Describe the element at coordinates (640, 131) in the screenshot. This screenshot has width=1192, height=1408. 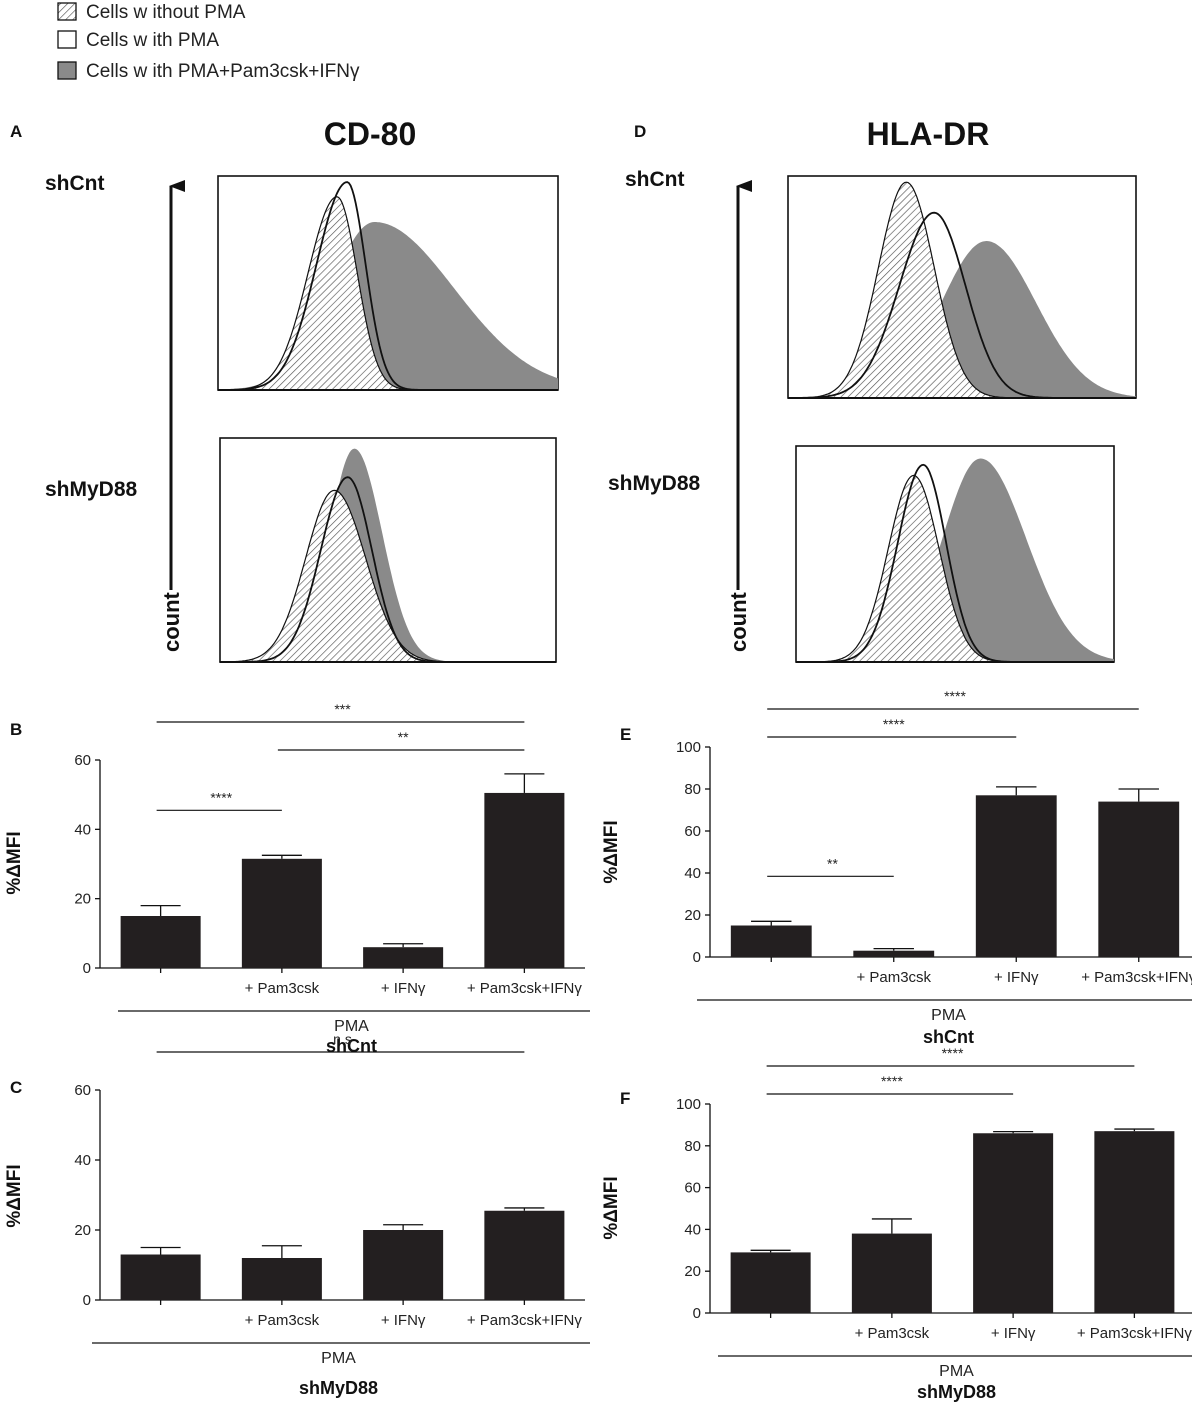
I see `panel-letter-d: D` at that location.